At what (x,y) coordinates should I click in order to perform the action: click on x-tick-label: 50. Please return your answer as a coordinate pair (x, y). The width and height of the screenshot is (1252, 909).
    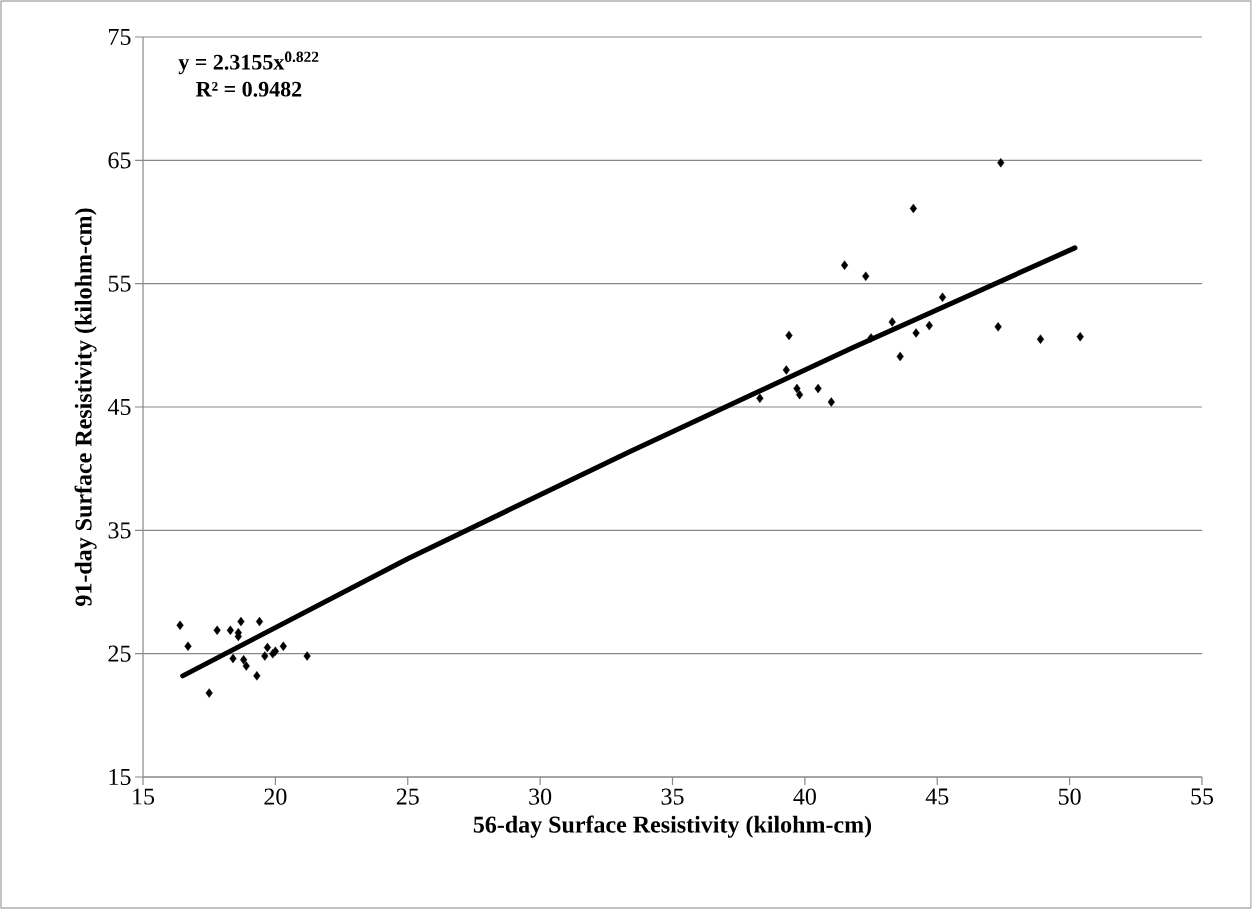
    Looking at the image, I should click on (1069, 796).